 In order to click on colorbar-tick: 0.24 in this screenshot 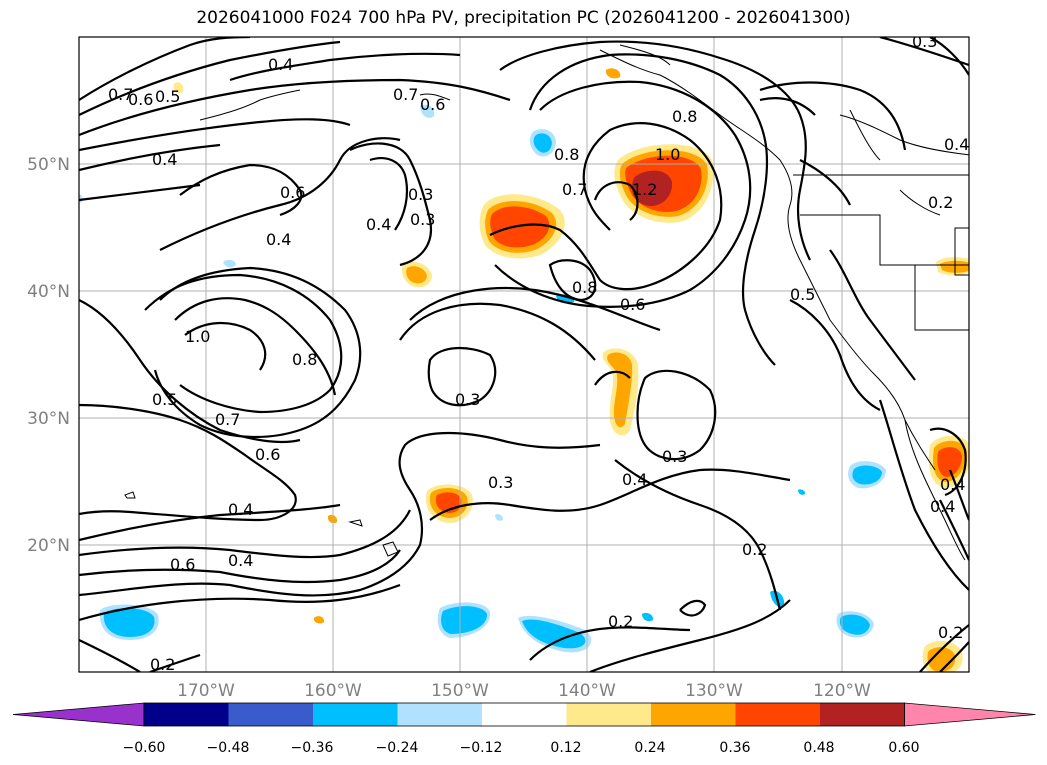, I will do `click(649, 748)`.